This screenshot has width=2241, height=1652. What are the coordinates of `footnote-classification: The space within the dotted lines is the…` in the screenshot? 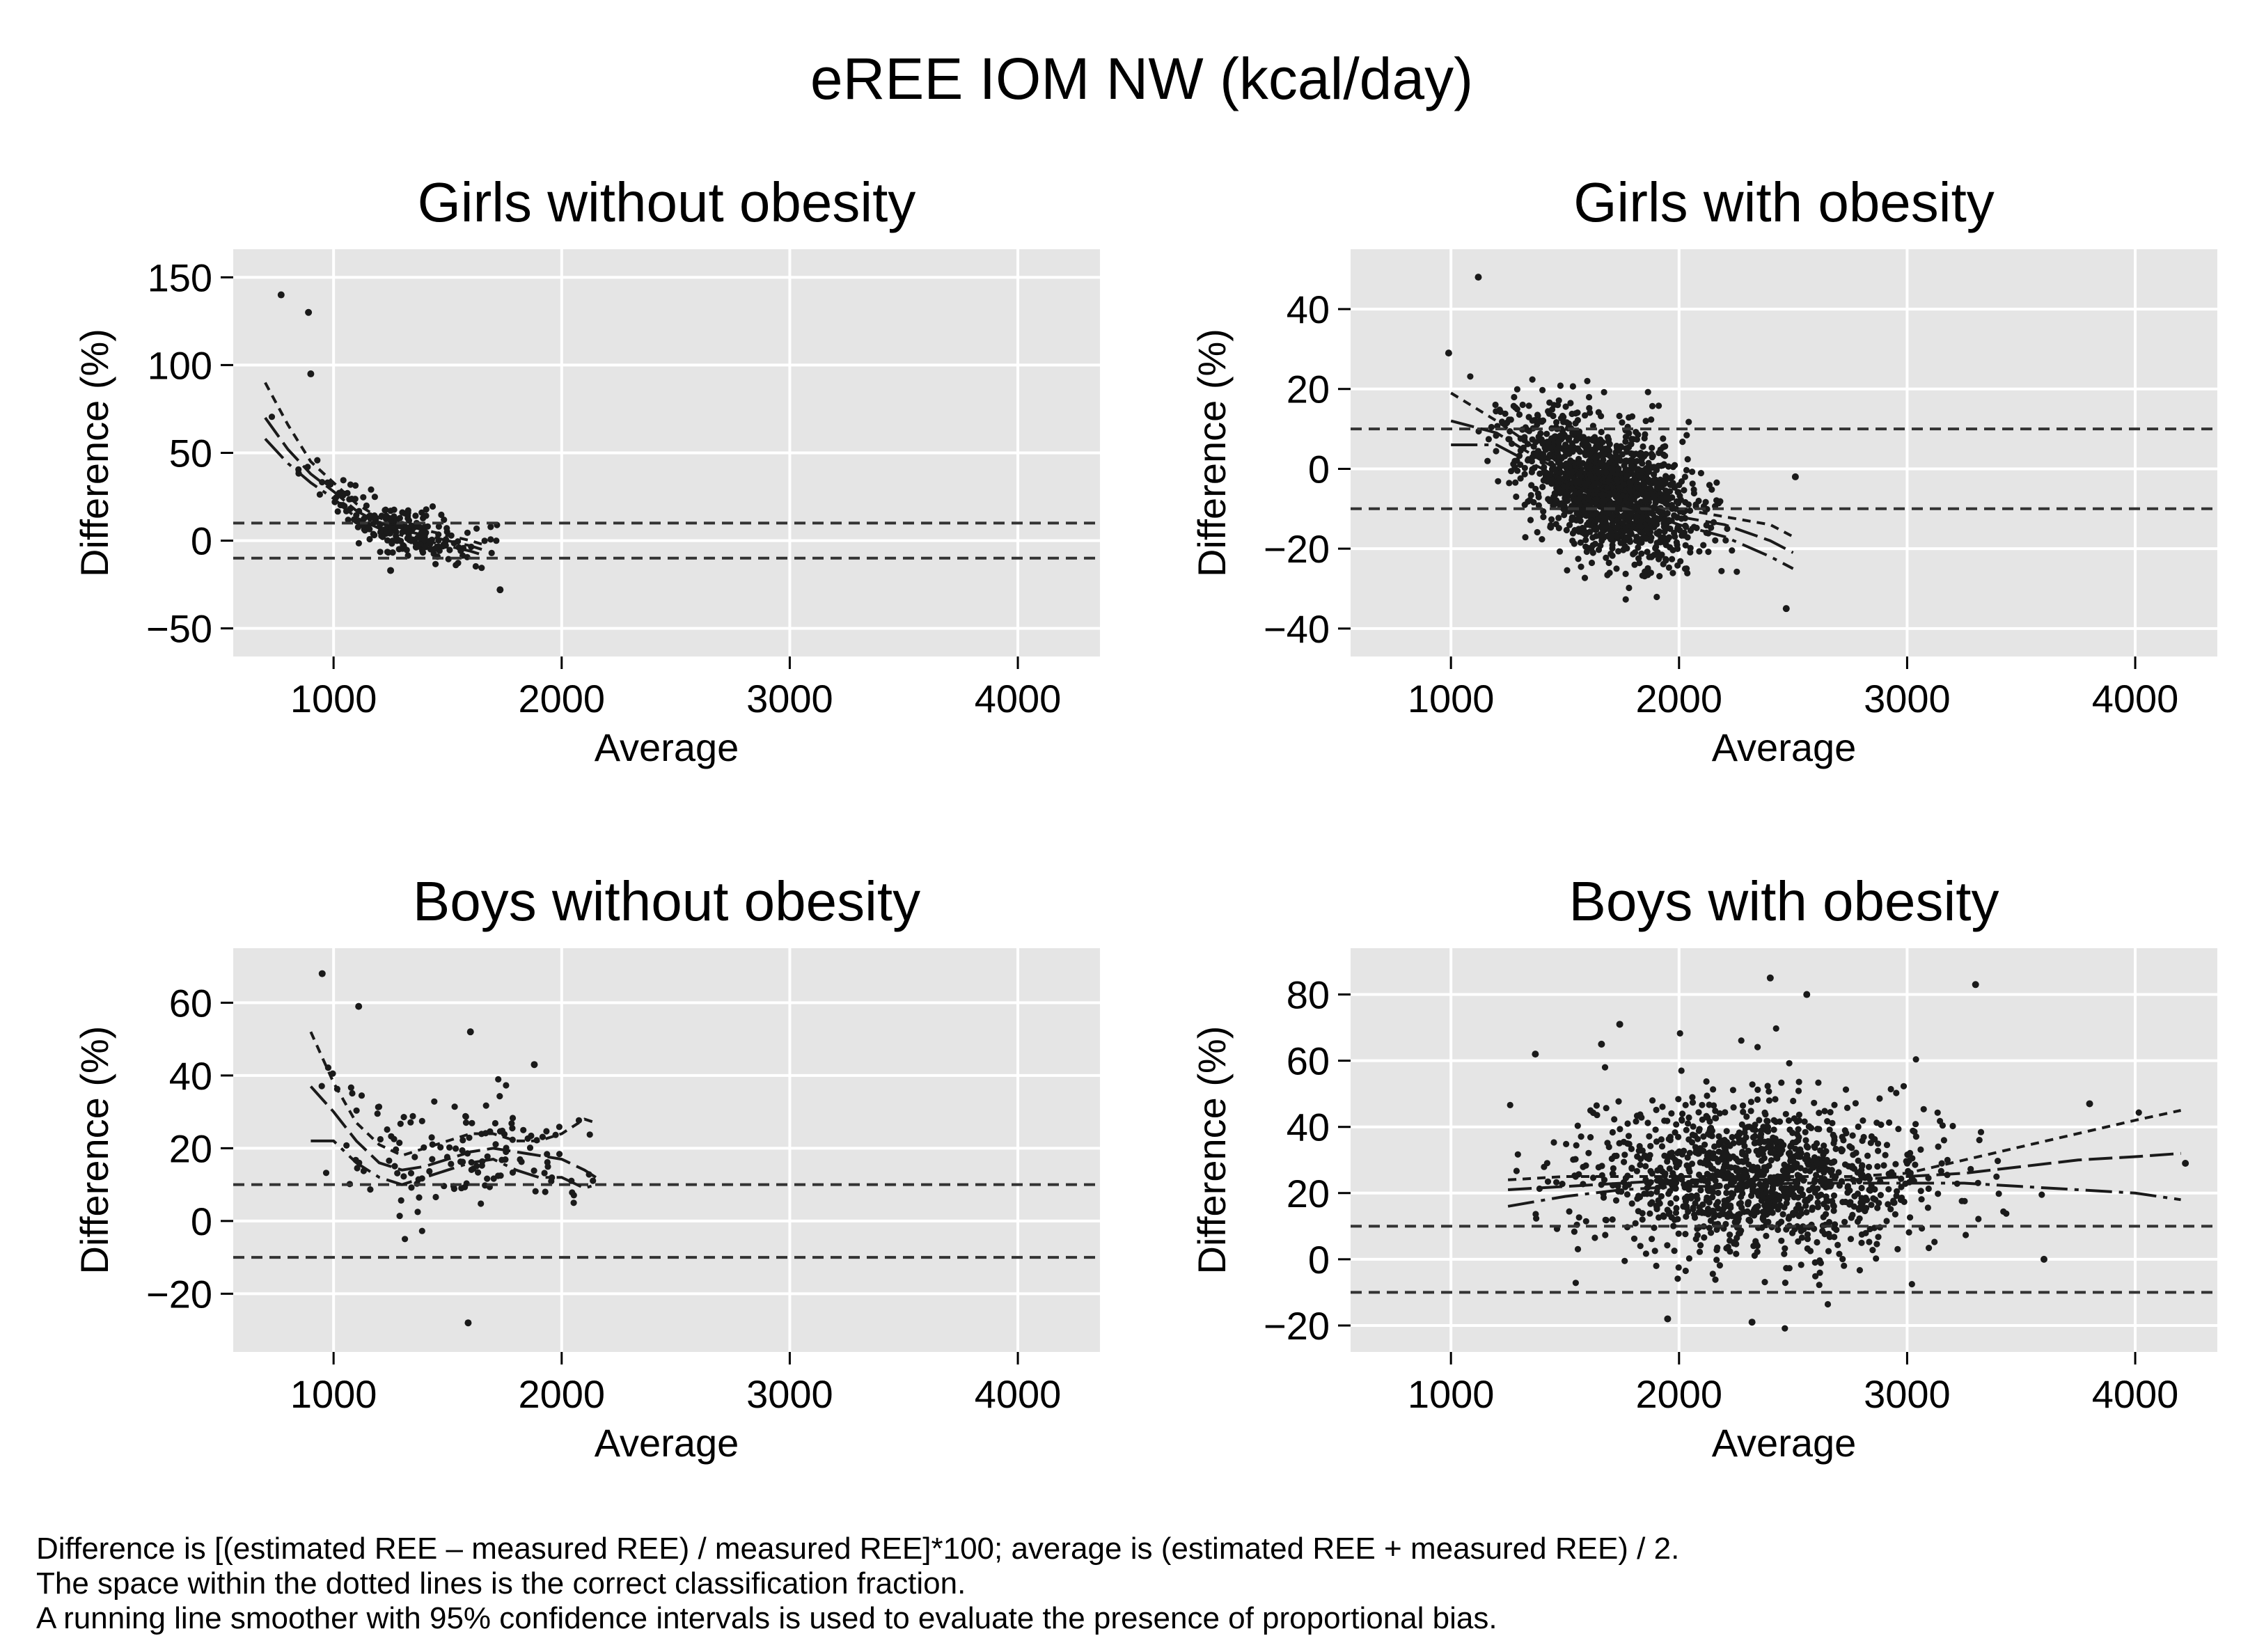 It's located at (501, 1583).